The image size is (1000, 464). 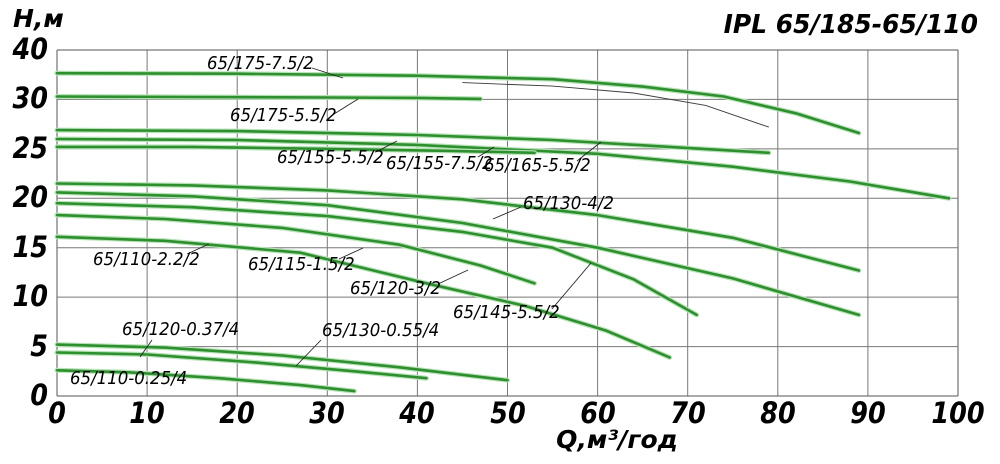 I want to click on pump-curve-65-175-7-5-2-halo, so click(x=458, y=103).